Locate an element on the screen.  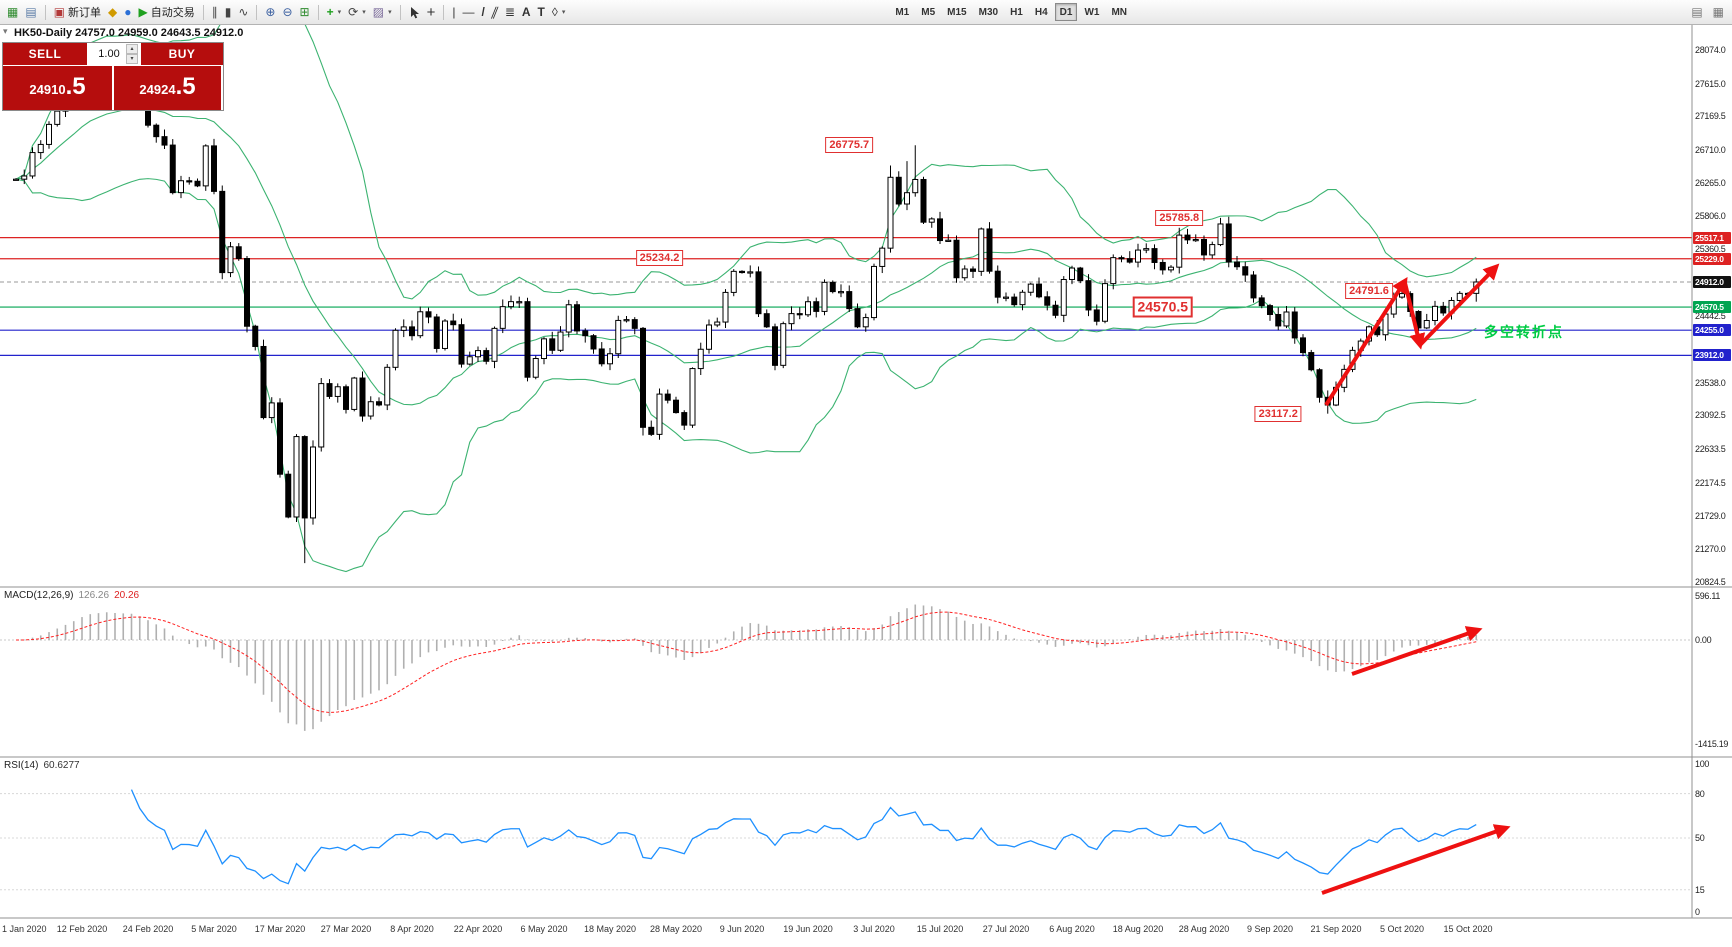
periods-button: ⟳ ▾ is located at coordinates (357, 12).